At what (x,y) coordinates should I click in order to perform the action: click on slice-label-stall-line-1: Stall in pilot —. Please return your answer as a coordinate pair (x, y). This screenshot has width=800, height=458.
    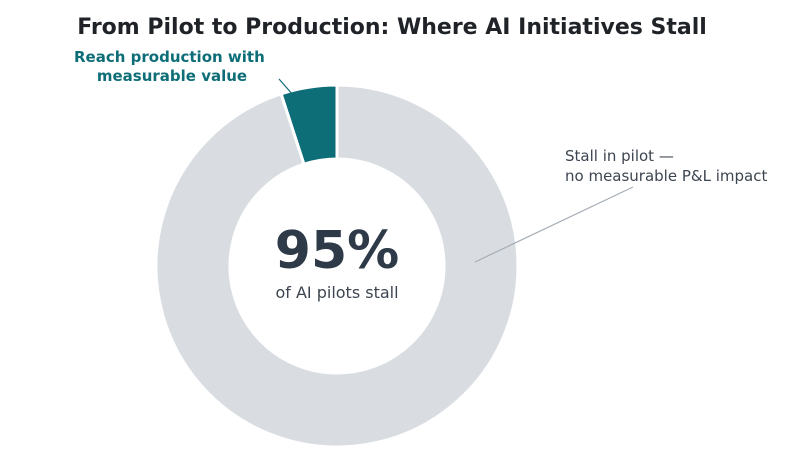
    Looking at the image, I should click on (619, 156).